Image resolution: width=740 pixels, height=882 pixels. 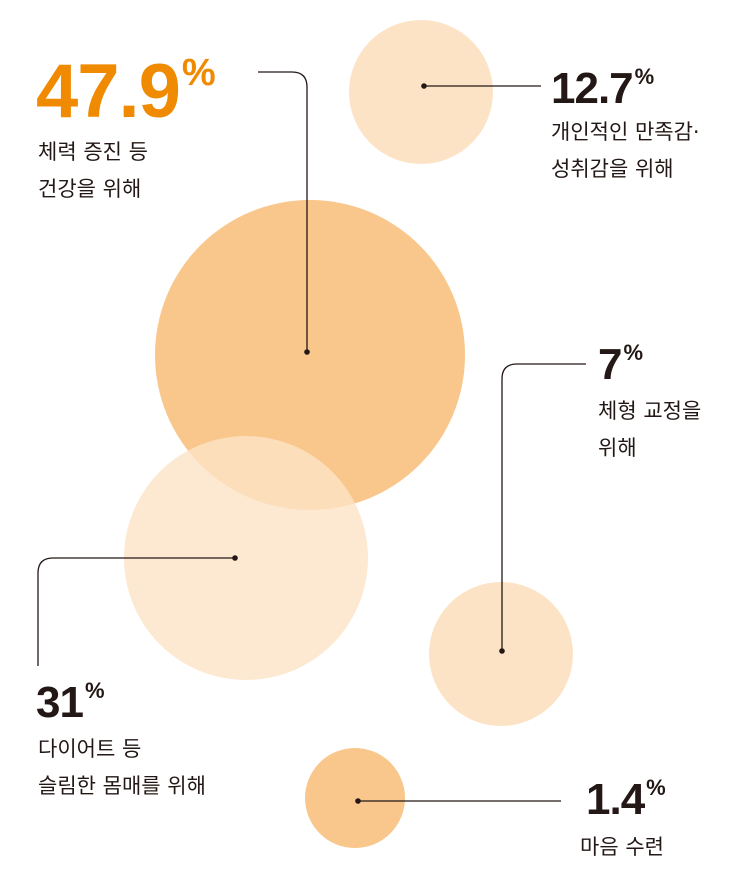 I want to click on category-label-1: 개인적인 만족감· 성취감을 위해, so click(x=625, y=150).